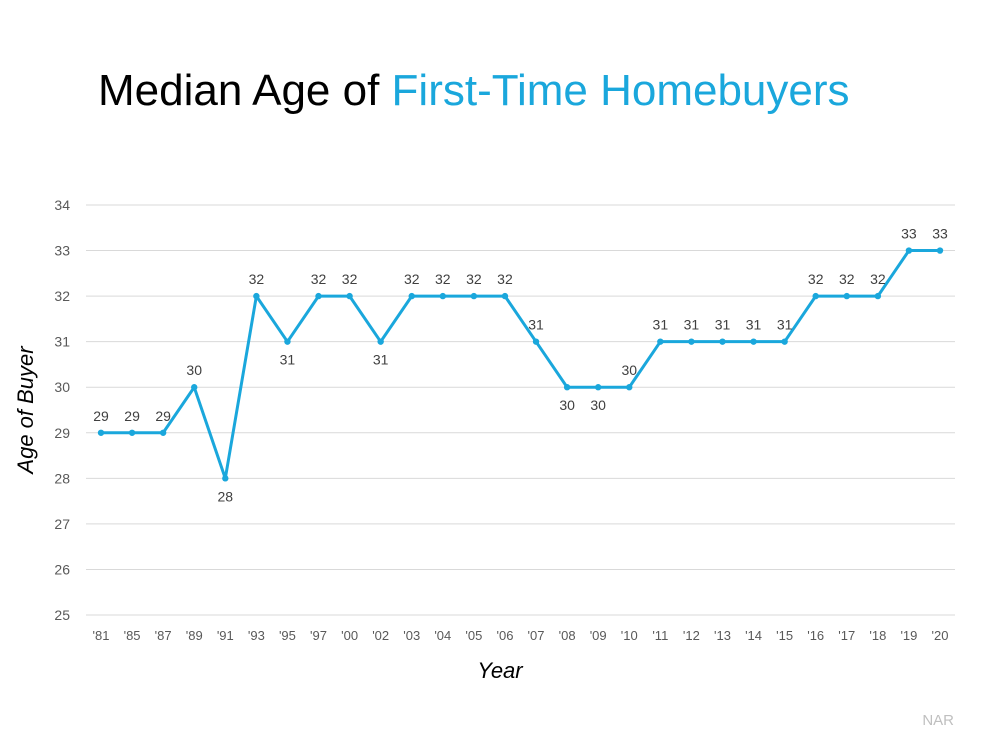 The image size is (1000, 750). What do you see at coordinates (287, 635) in the screenshot?
I see `x-tick-label: '95` at bounding box center [287, 635].